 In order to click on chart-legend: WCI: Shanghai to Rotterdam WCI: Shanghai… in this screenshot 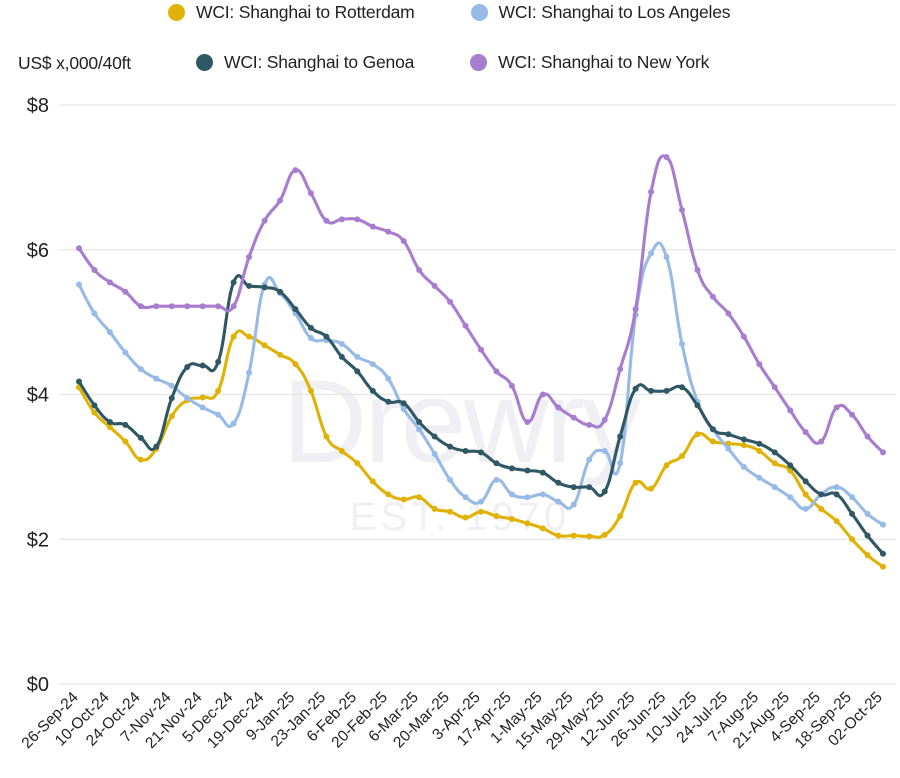, I will do `click(450, 46)`.